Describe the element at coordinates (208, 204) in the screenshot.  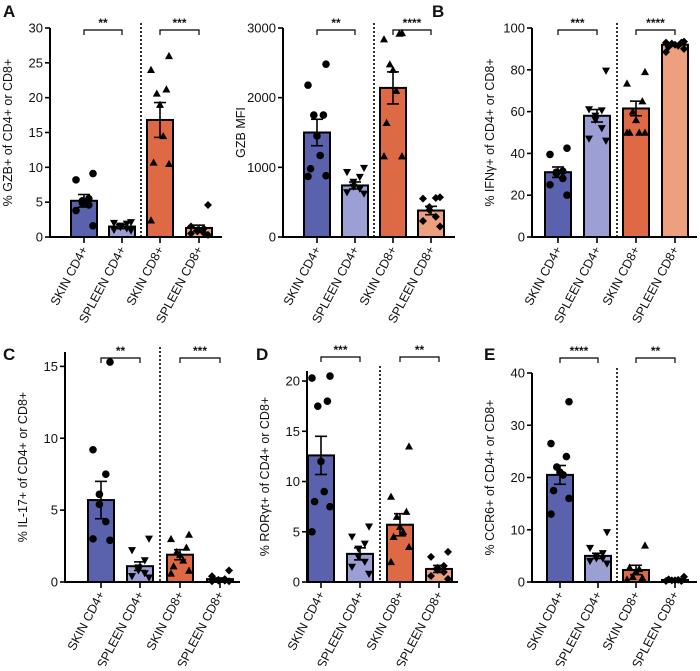
I see `data-point-diamond` at that location.